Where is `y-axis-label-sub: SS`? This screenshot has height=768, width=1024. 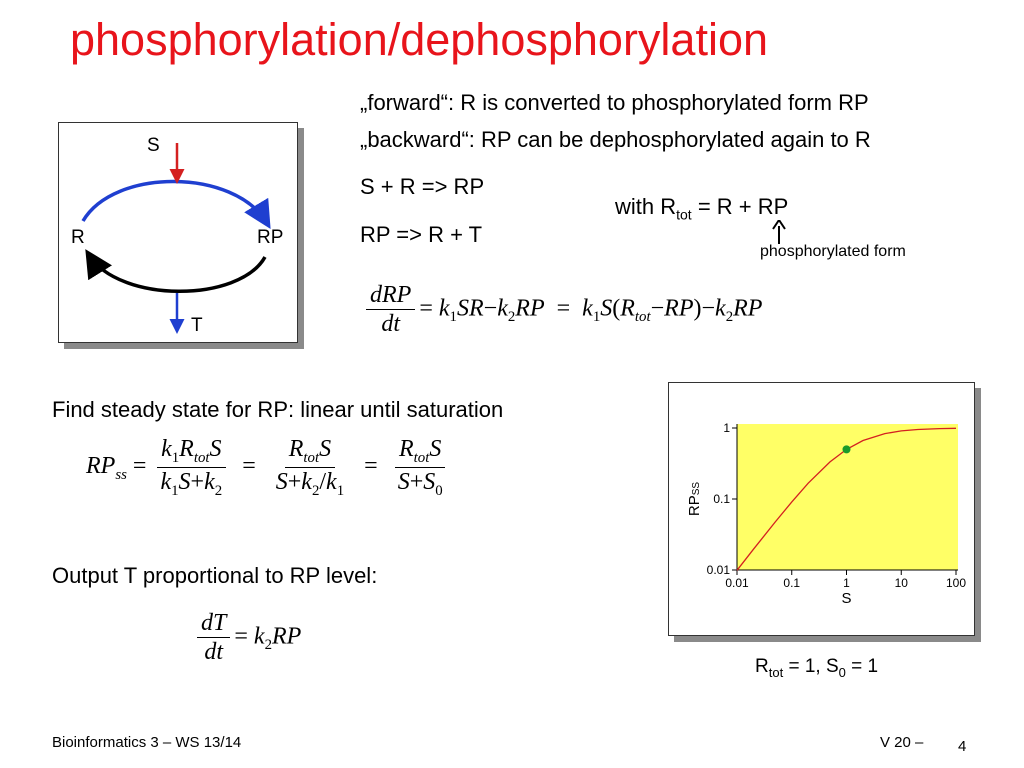
y-axis-label-sub: SS is located at coordinates (696, 489).